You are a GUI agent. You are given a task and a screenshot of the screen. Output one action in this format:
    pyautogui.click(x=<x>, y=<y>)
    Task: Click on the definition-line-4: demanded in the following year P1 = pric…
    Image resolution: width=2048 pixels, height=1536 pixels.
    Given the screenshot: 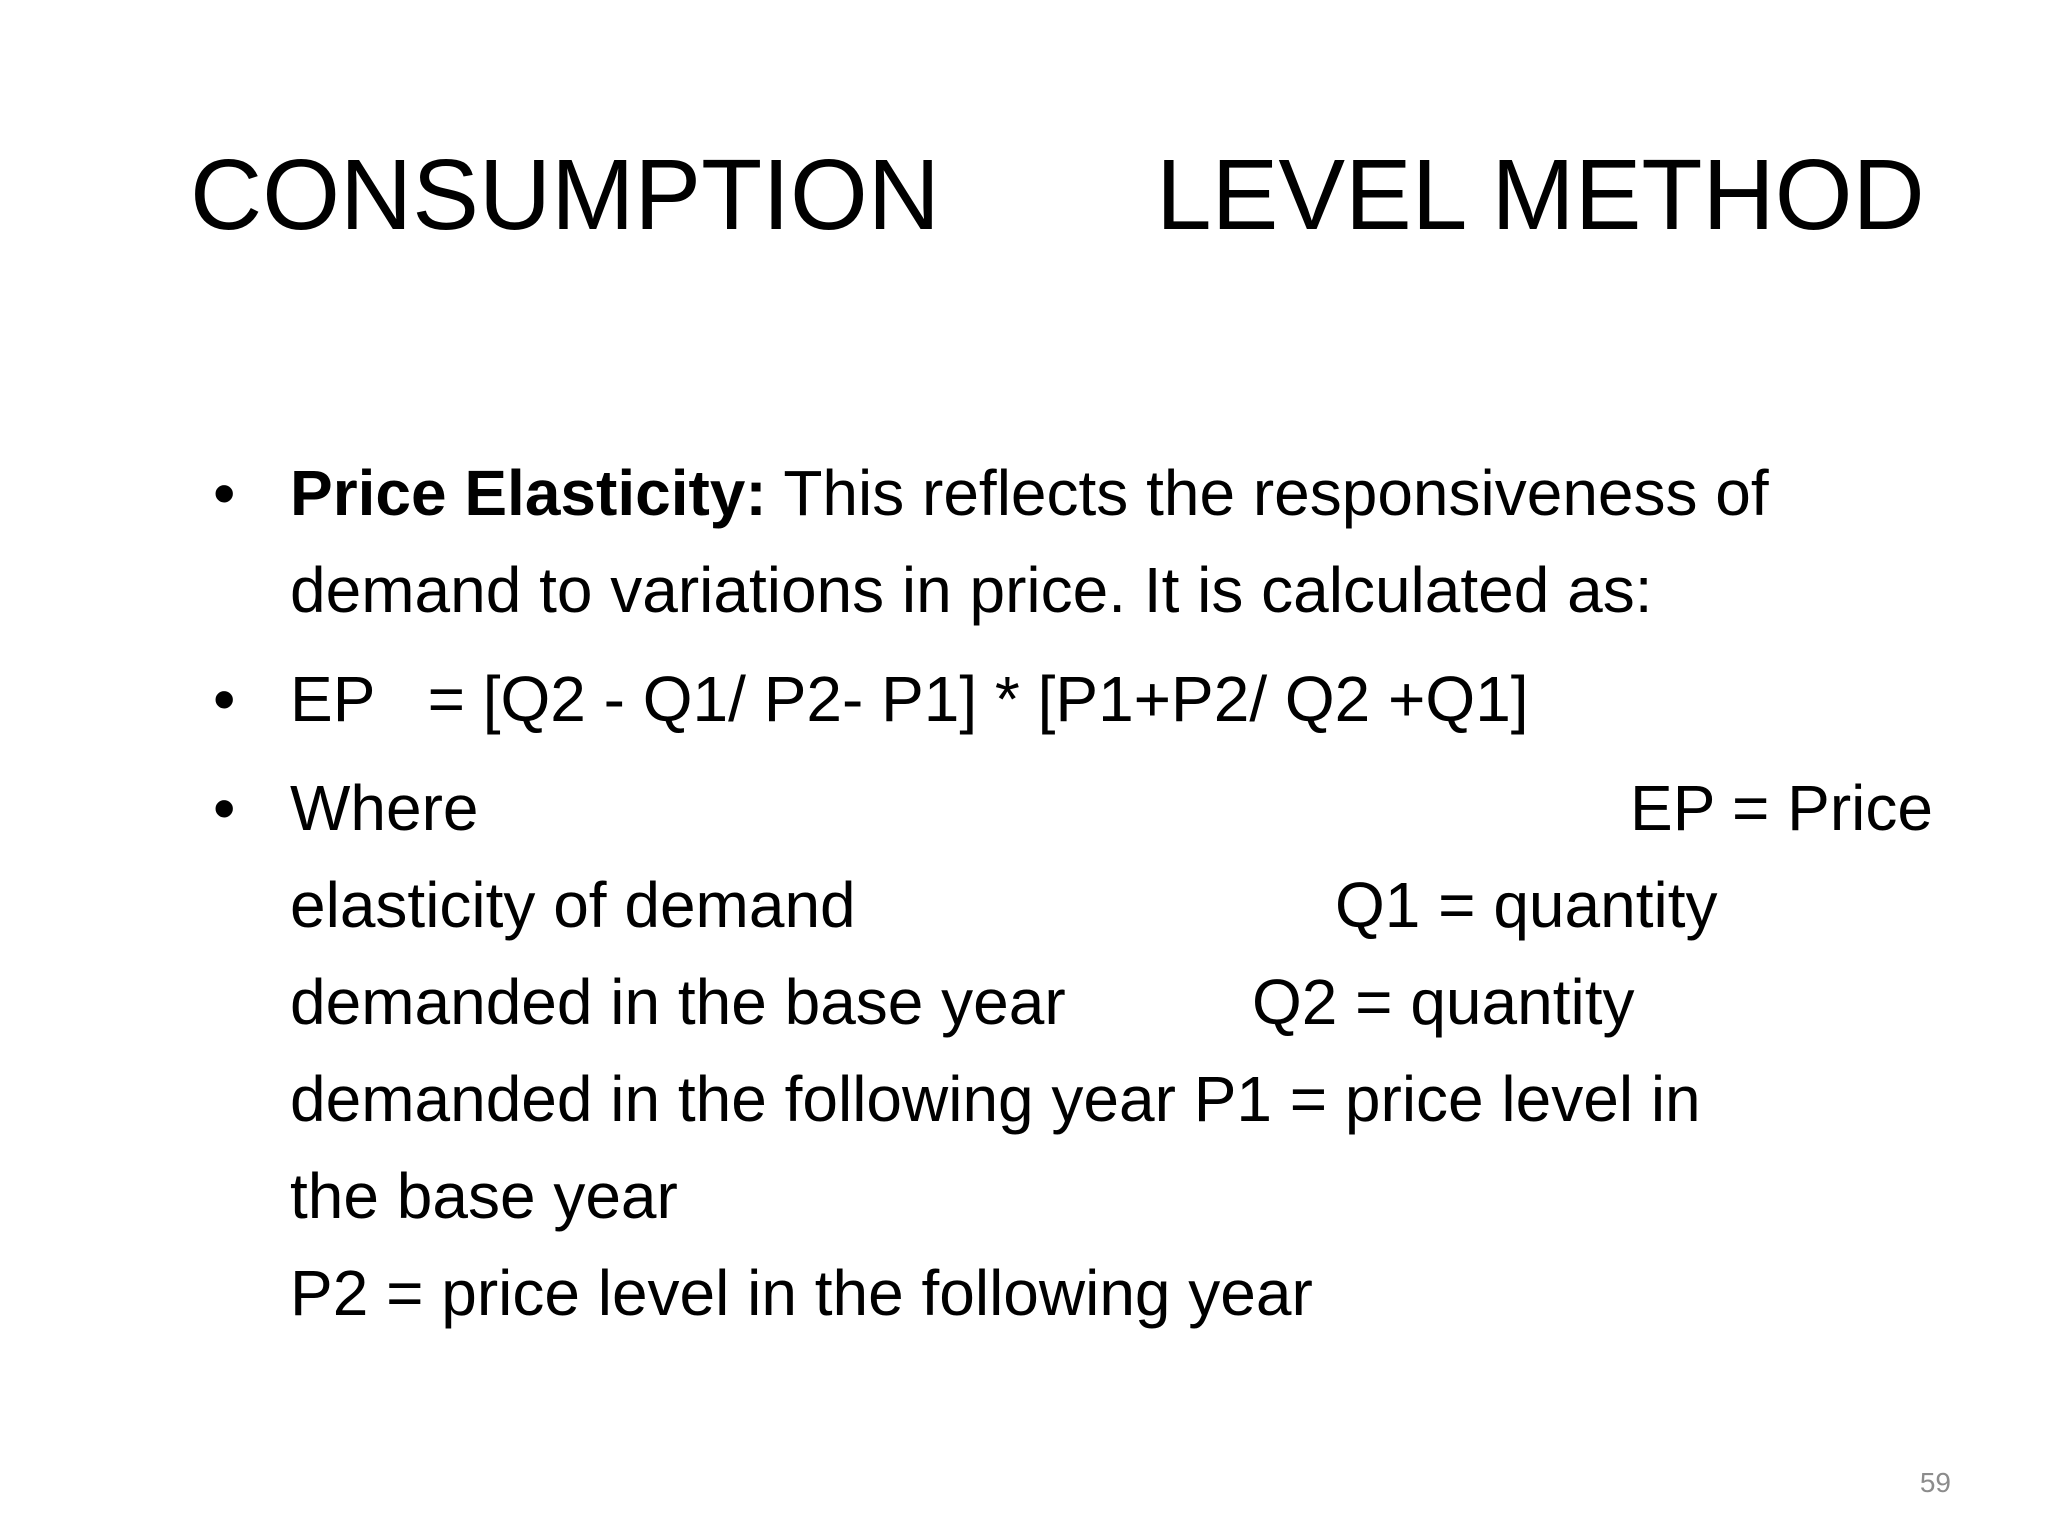 What is the action you would take?
    pyautogui.click(x=995, y=1099)
    